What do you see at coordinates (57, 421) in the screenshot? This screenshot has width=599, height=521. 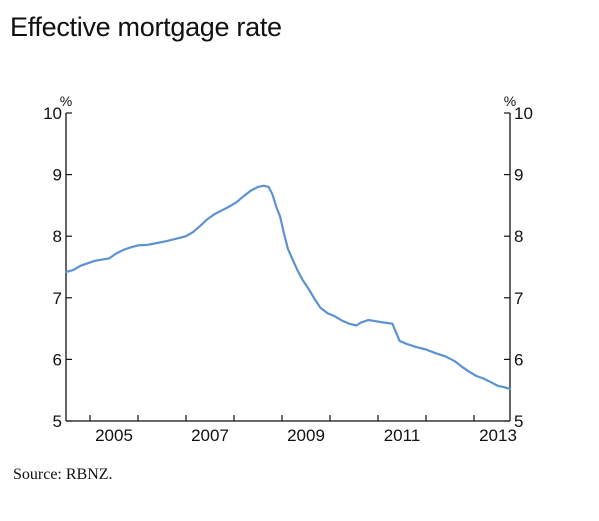 I see `y-tick-label-left: 5` at bounding box center [57, 421].